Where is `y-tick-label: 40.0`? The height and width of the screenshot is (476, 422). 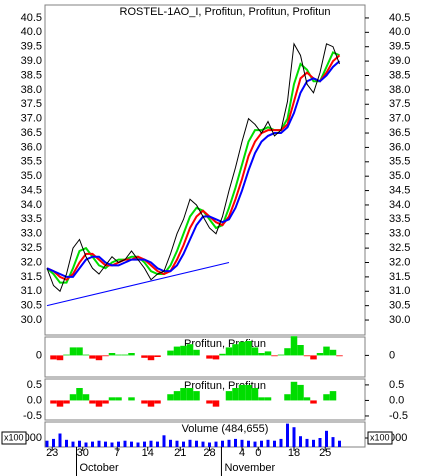 y-tick-label: 40.0 is located at coordinates (31, 32).